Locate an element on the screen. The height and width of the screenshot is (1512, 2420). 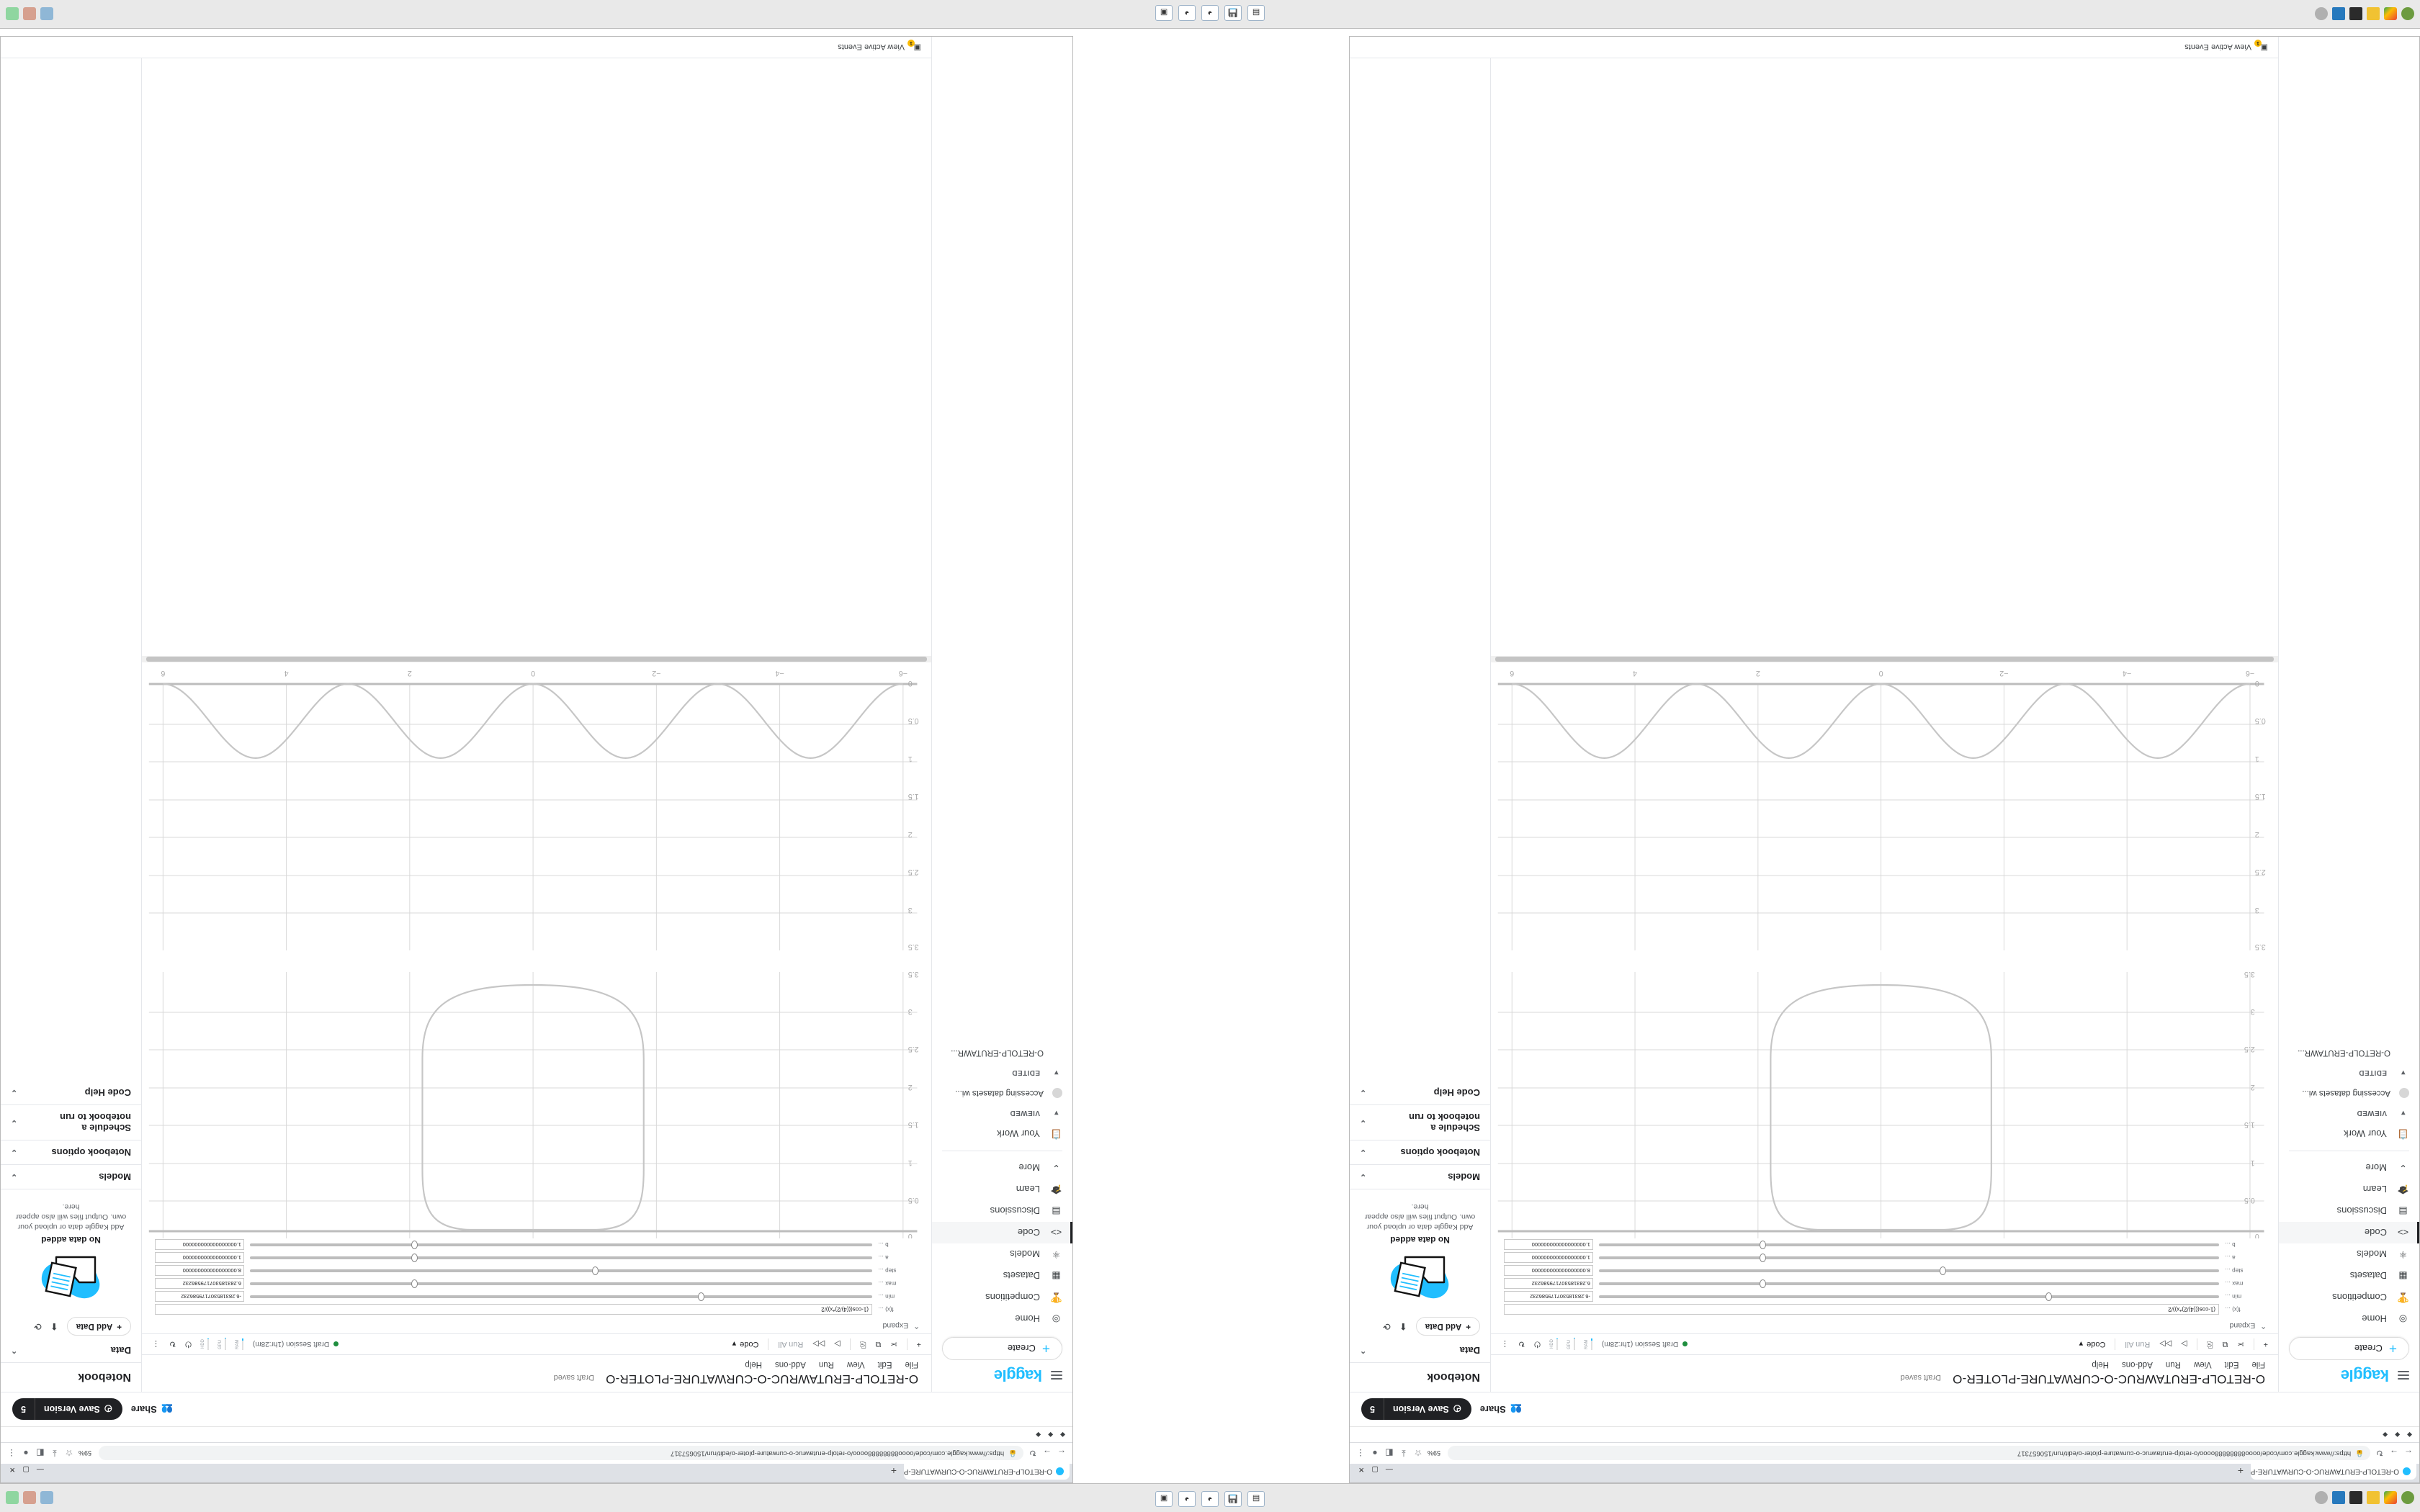
download-icon: ⤓ is located at coordinates (55, 1454).